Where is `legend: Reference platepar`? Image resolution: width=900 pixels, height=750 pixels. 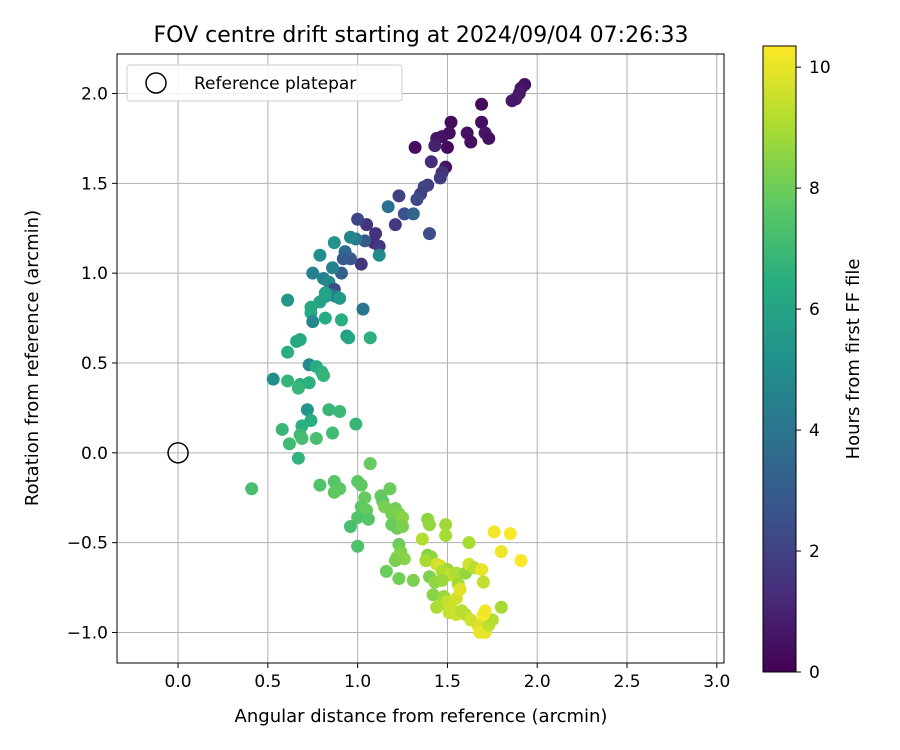 legend: Reference platepar is located at coordinates (264, 83).